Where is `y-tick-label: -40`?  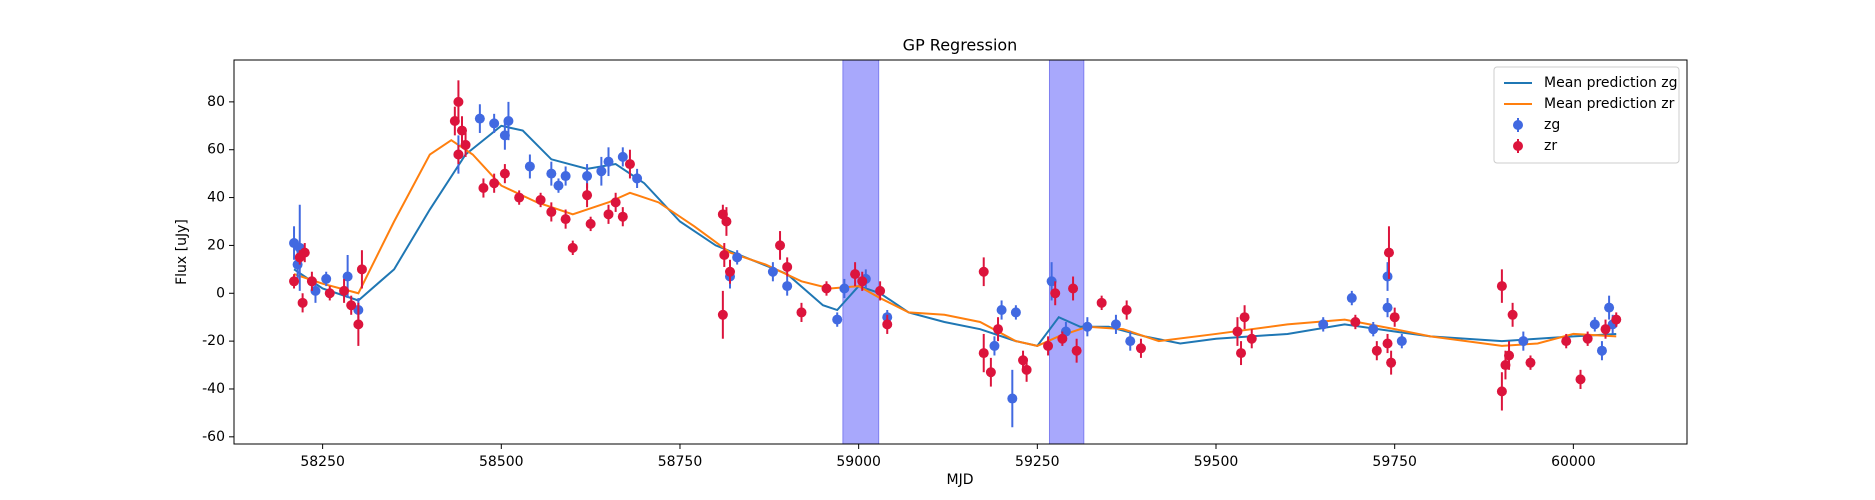
y-tick-label: -40 is located at coordinates (213, 389).